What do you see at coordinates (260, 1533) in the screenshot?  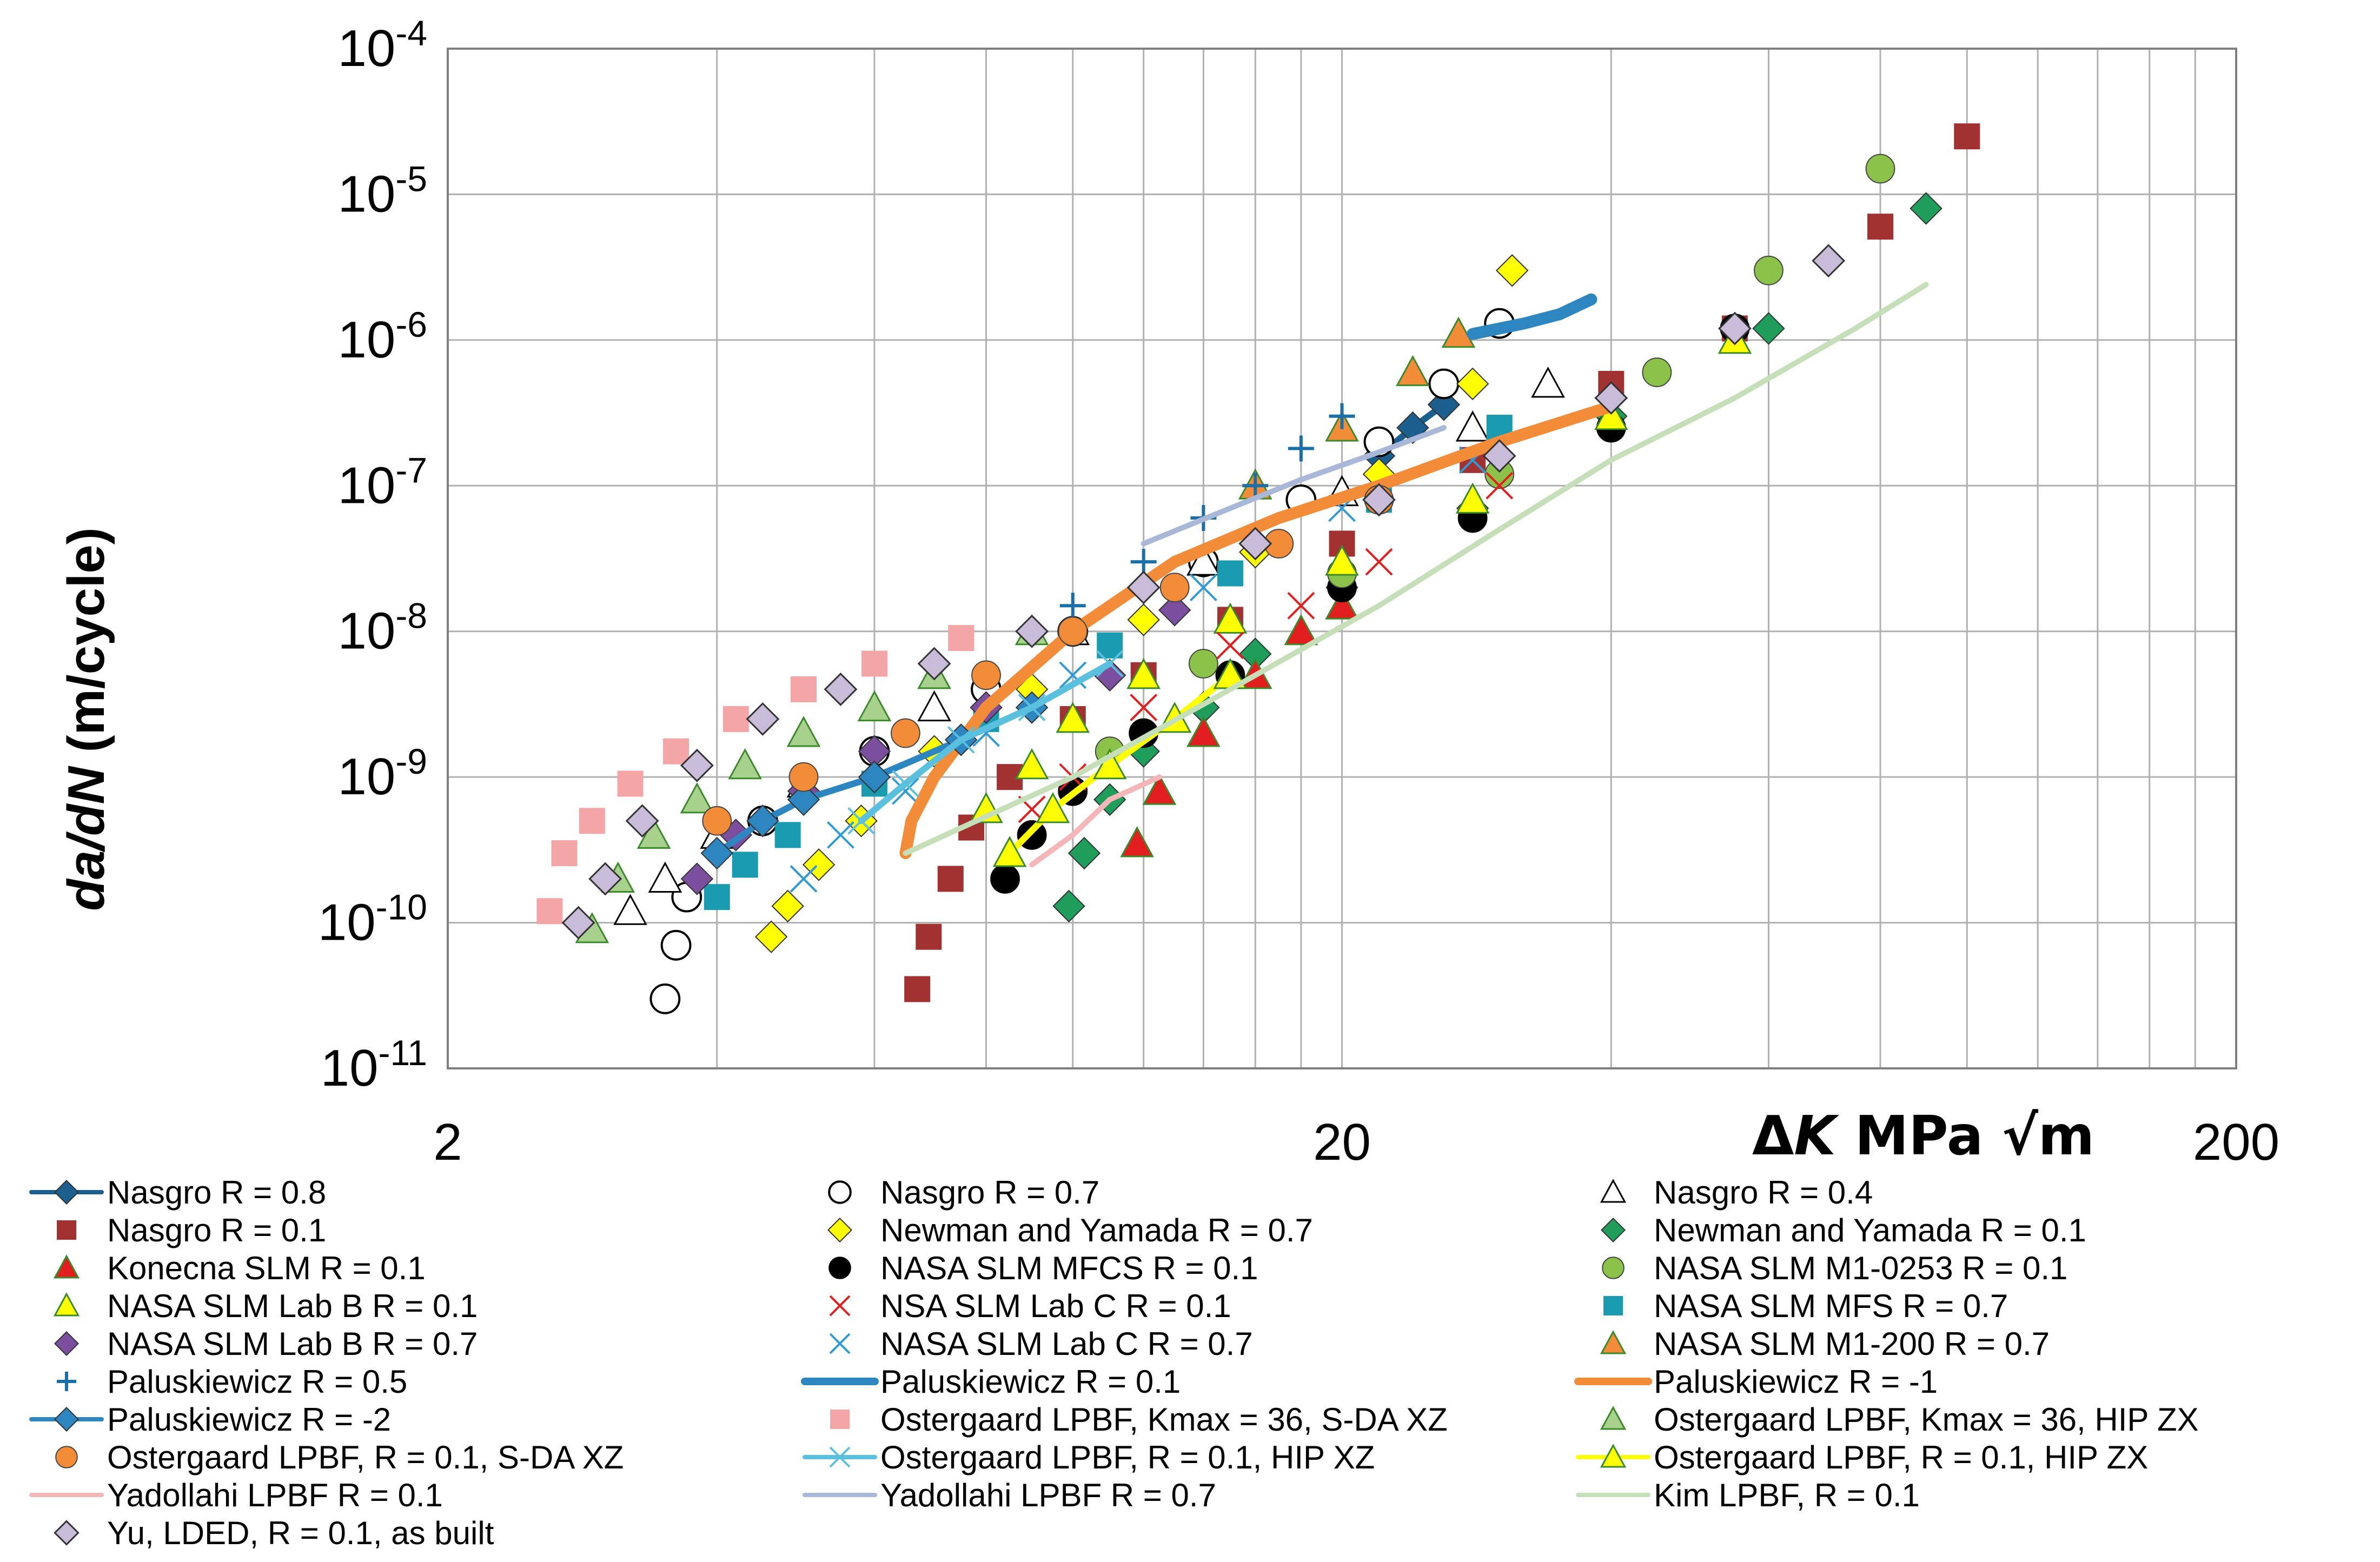 I see `legend-item: Yu, LDED, R = 0.1, as built` at bounding box center [260, 1533].